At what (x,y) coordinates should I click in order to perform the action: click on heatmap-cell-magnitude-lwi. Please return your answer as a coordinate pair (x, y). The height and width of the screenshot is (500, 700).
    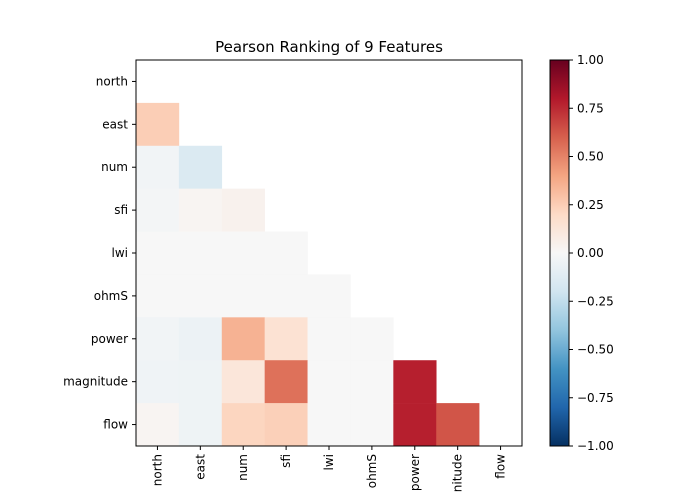
    Looking at the image, I should click on (329, 382).